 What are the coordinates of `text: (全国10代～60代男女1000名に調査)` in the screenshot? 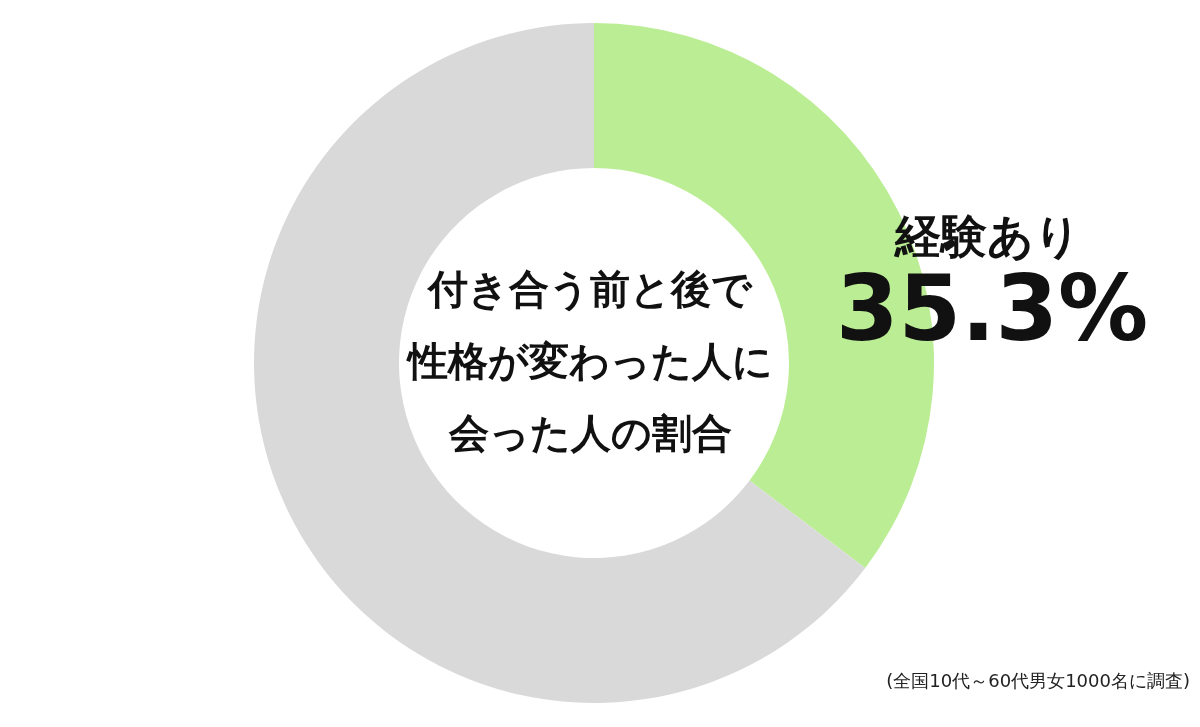 It's located at (1038, 680).